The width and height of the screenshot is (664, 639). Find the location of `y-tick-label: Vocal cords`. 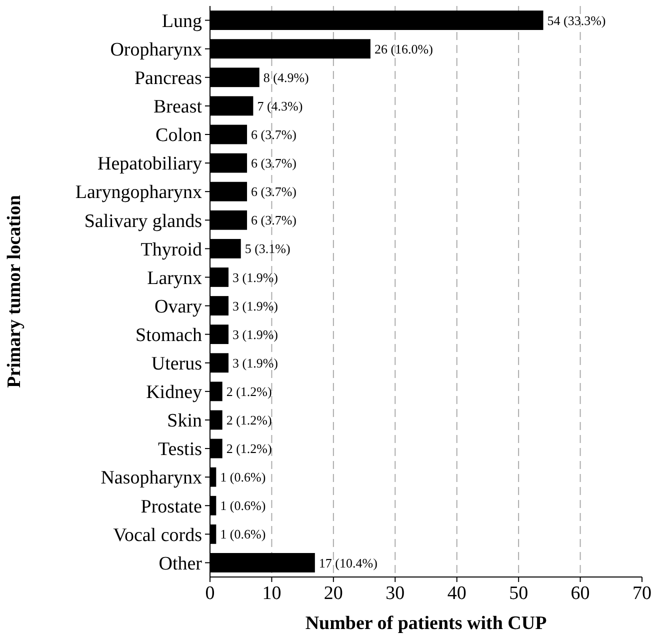

y-tick-label: Vocal cords is located at coordinates (157, 535).